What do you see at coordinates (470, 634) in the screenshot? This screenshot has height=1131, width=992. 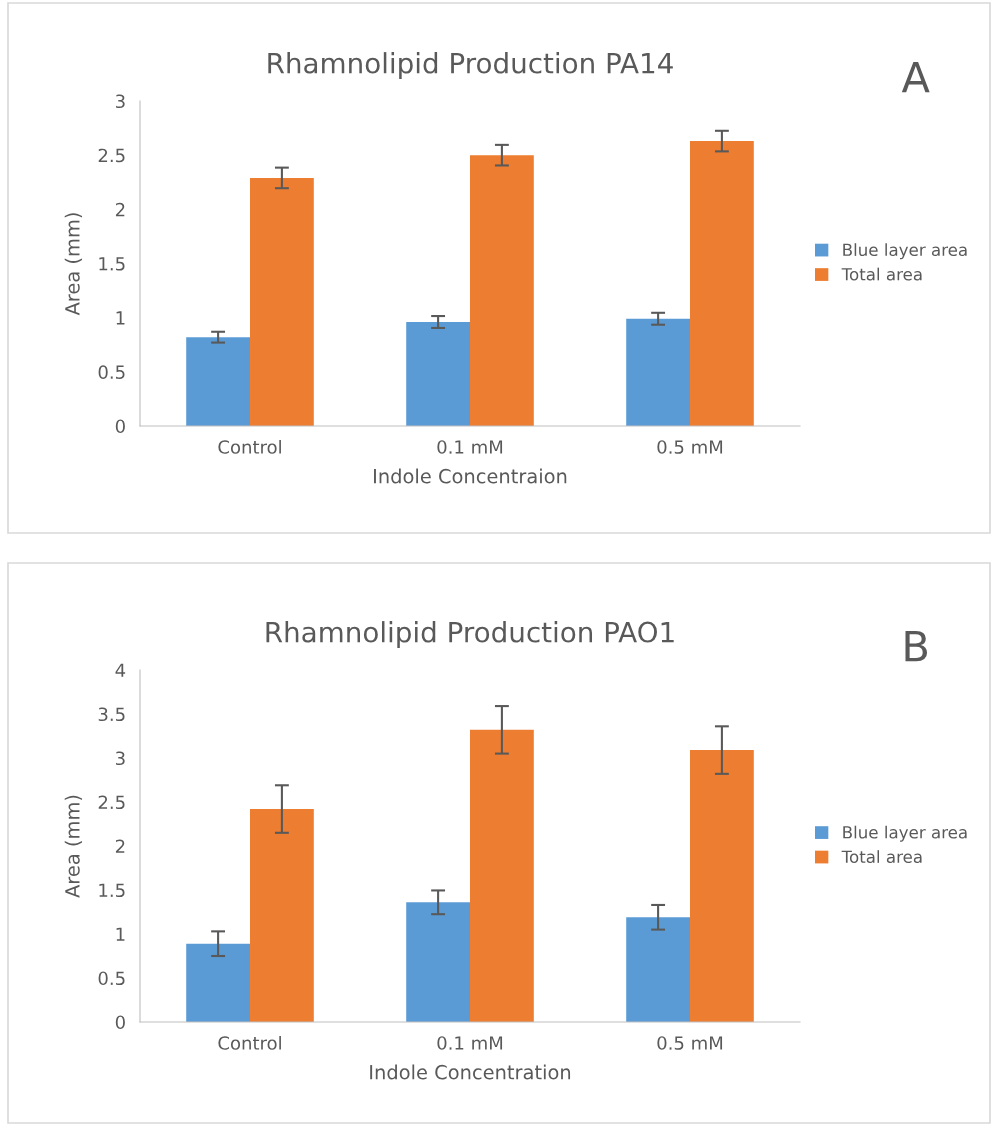 I see `chart-title: Rhamnolipid Production PAO1` at bounding box center [470, 634].